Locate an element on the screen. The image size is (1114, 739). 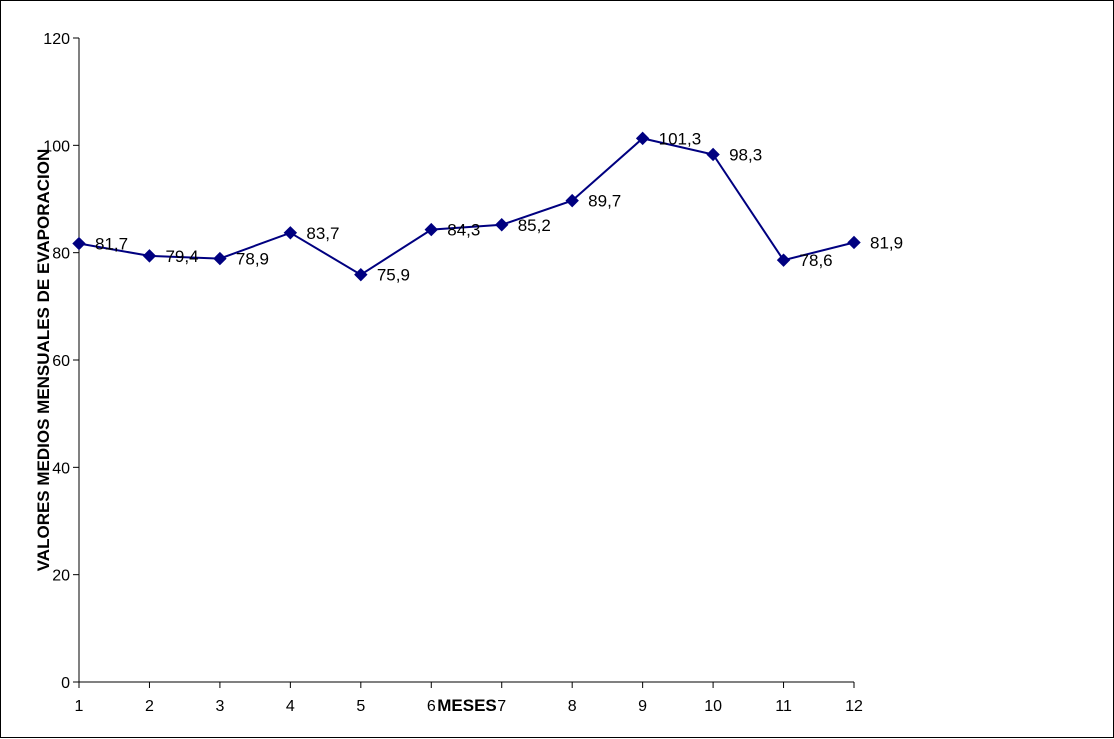
x-tick-label: 7 is located at coordinates (501, 706).